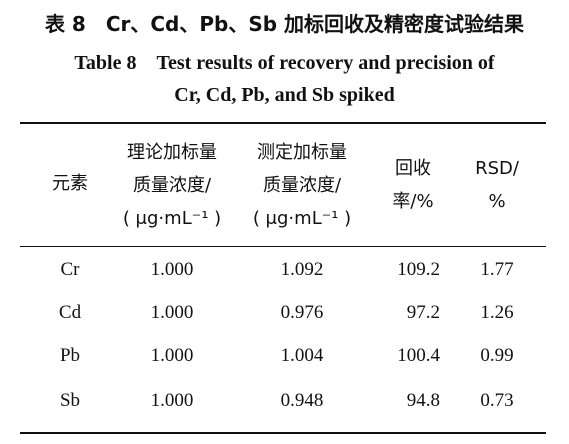  I want to click on cell-element: Pb, so click(70, 355).